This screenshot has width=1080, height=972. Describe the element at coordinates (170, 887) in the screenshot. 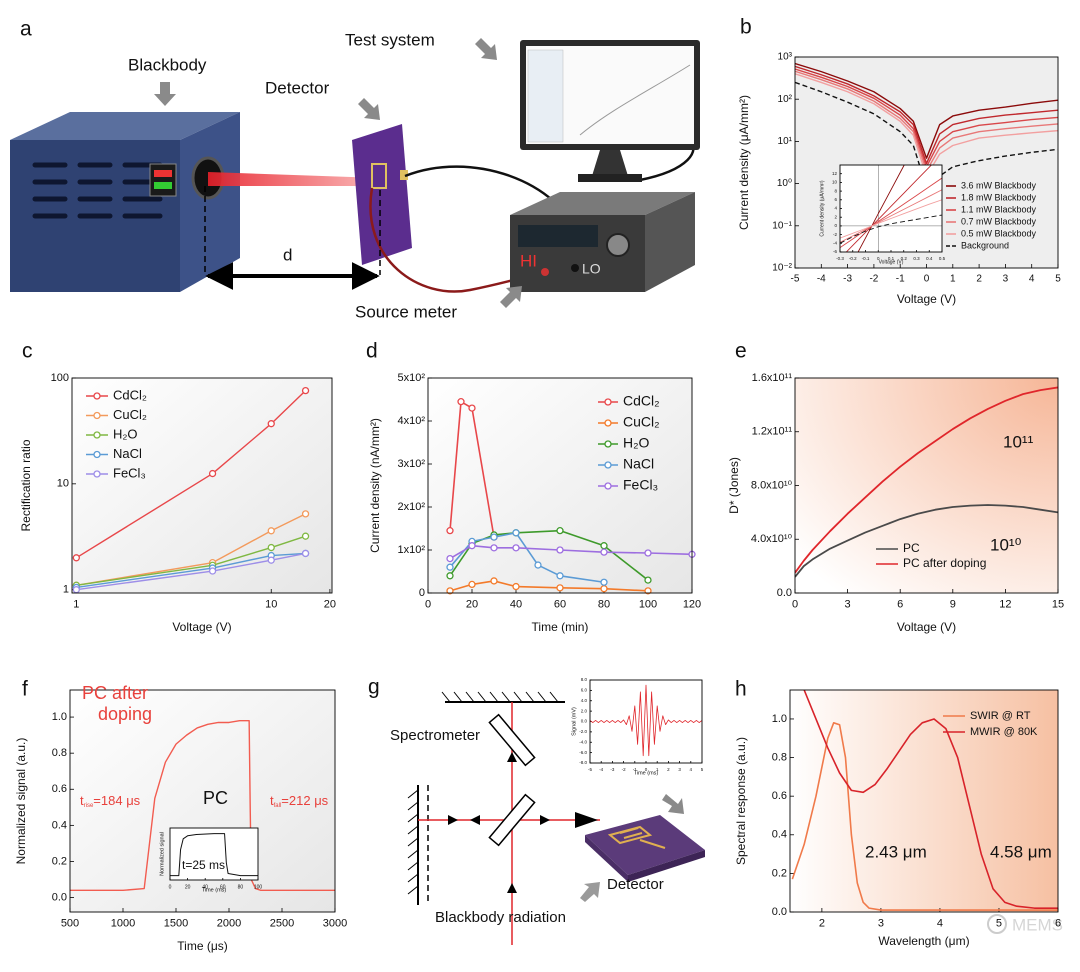

I see `x-tick-label: 0` at that location.